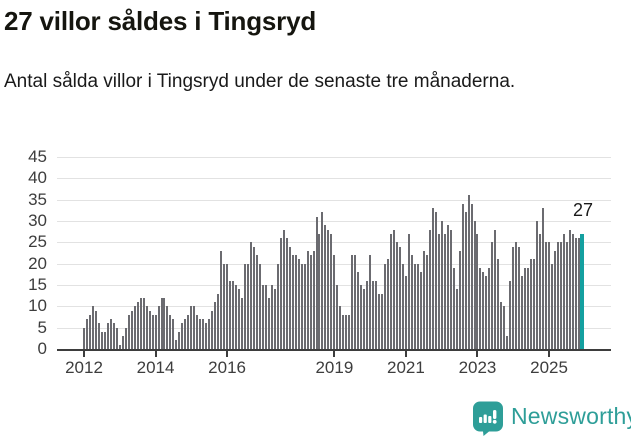 Image resolution: width=631 pixels, height=439 pixels. What do you see at coordinates (84, 367) in the screenshot?
I see `x-axis-tick-label: 2012` at bounding box center [84, 367].